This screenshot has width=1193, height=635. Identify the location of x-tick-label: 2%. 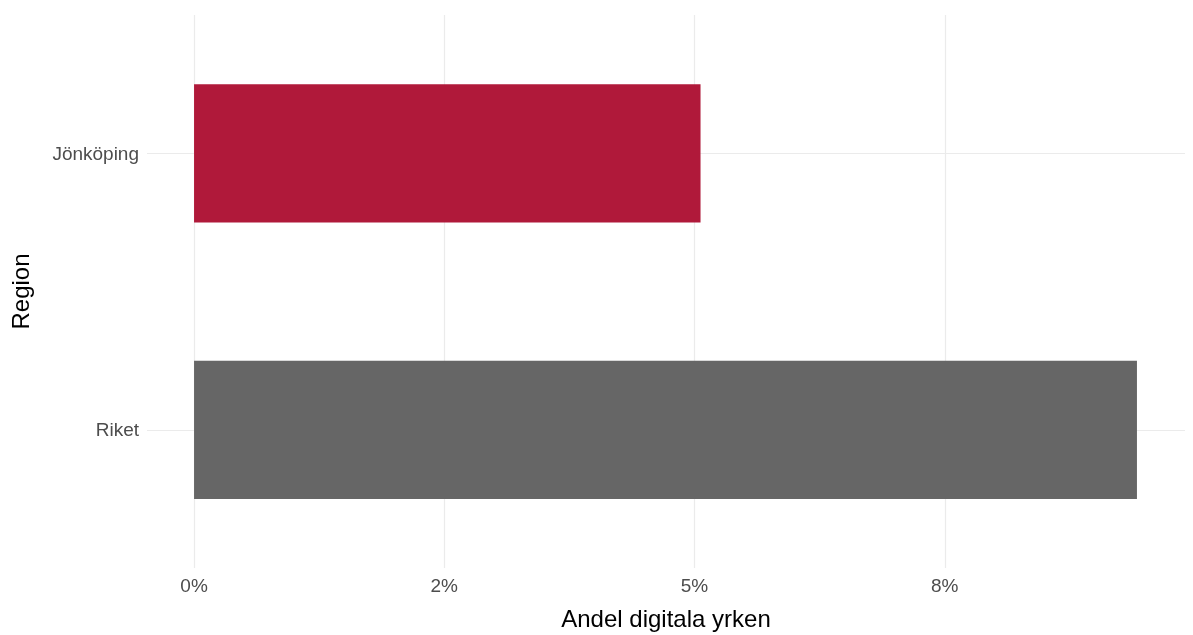
(444, 585).